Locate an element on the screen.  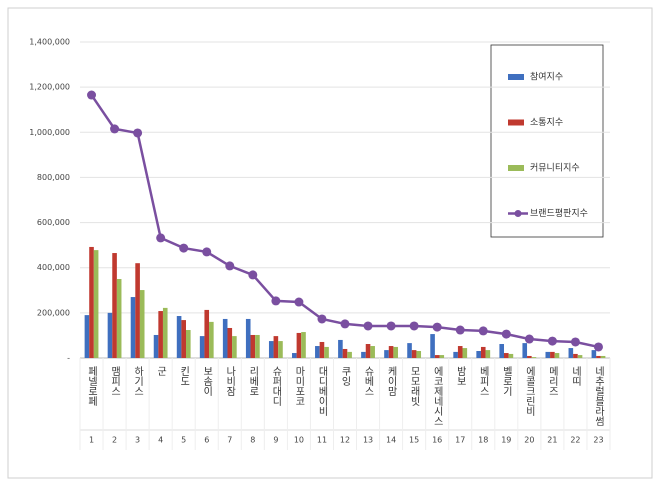
rank-label: 7 is located at coordinates (229, 440).